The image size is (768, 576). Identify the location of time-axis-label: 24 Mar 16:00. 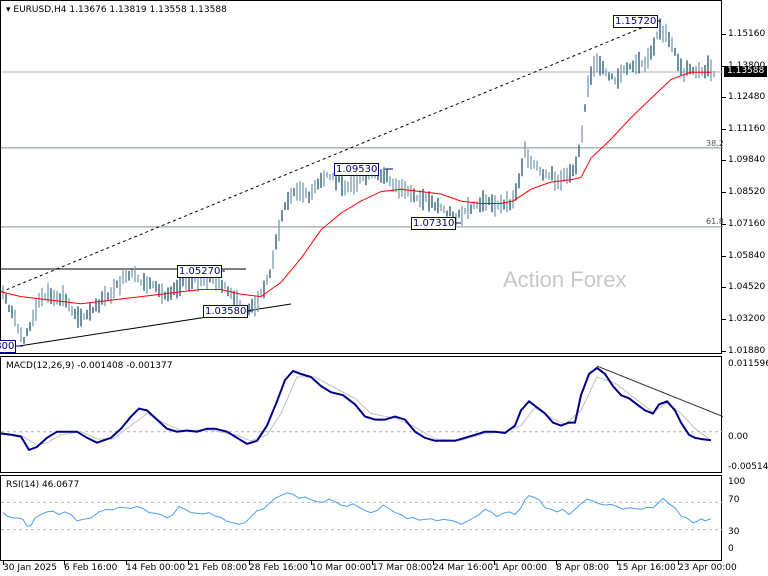
(463, 568).